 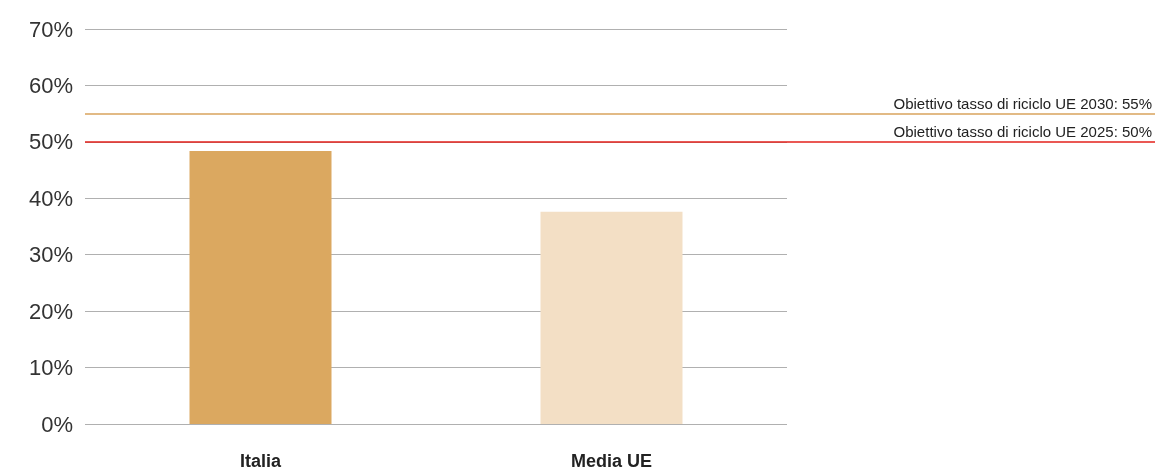 What do you see at coordinates (50, 368) in the screenshot?
I see `y-tick-label: 10%` at bounding box center [50, 368].